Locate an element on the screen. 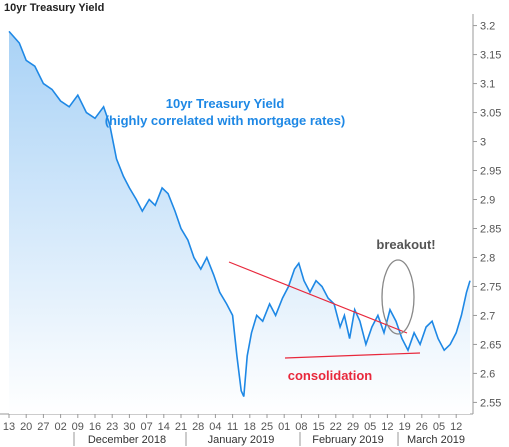 This screenshot has width=509, height=447. x-tick-label: 30 is located at coordinates (129, 427).